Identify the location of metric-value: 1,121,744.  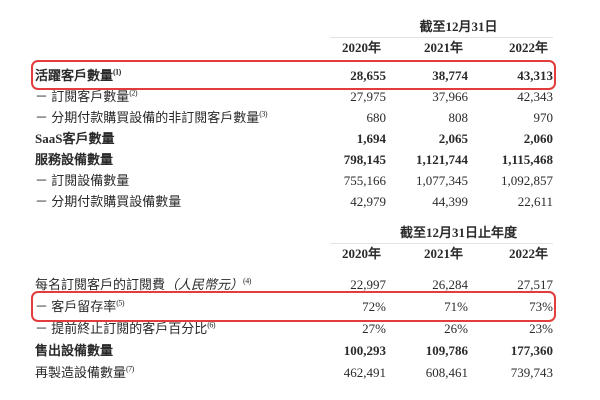
(442, 159).